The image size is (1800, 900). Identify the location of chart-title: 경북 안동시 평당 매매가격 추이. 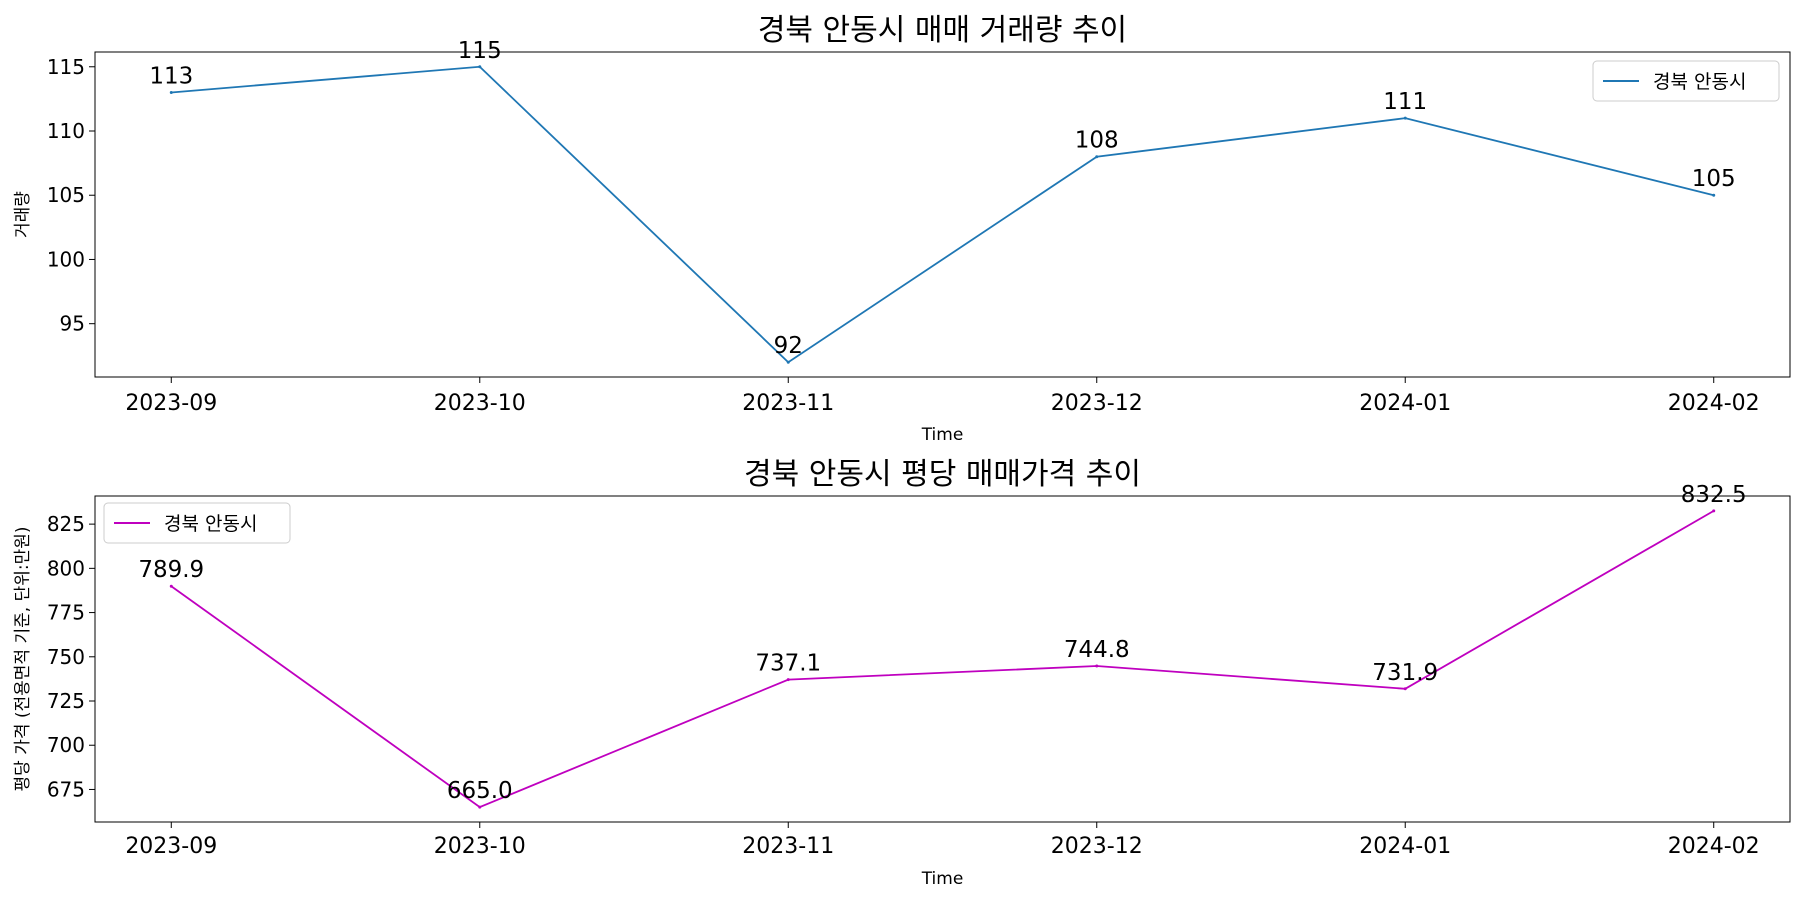
(942, 474).